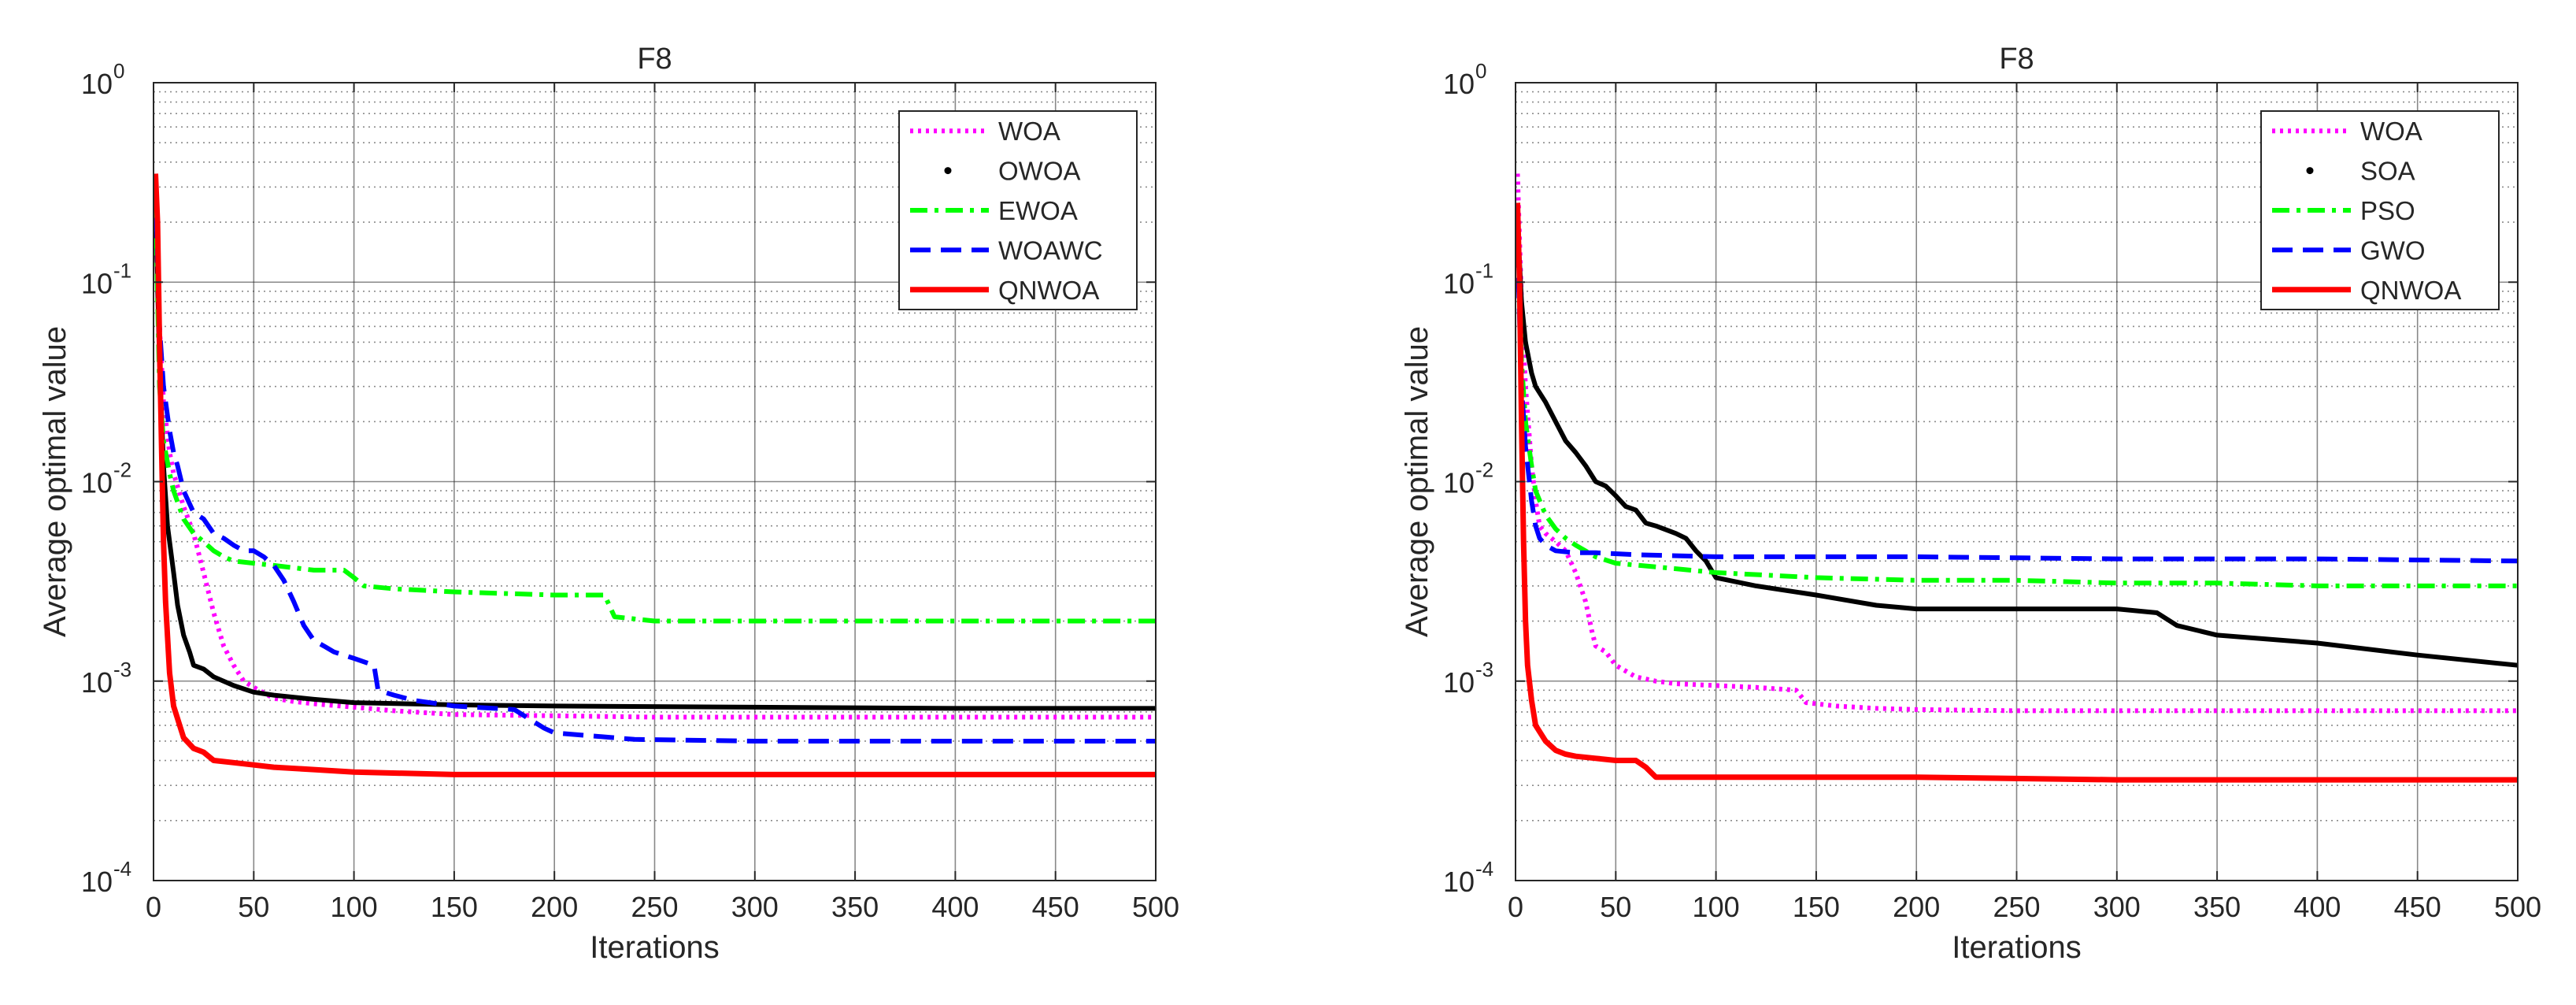  I want to click on legend-label: GWO, so click(2392, 250).